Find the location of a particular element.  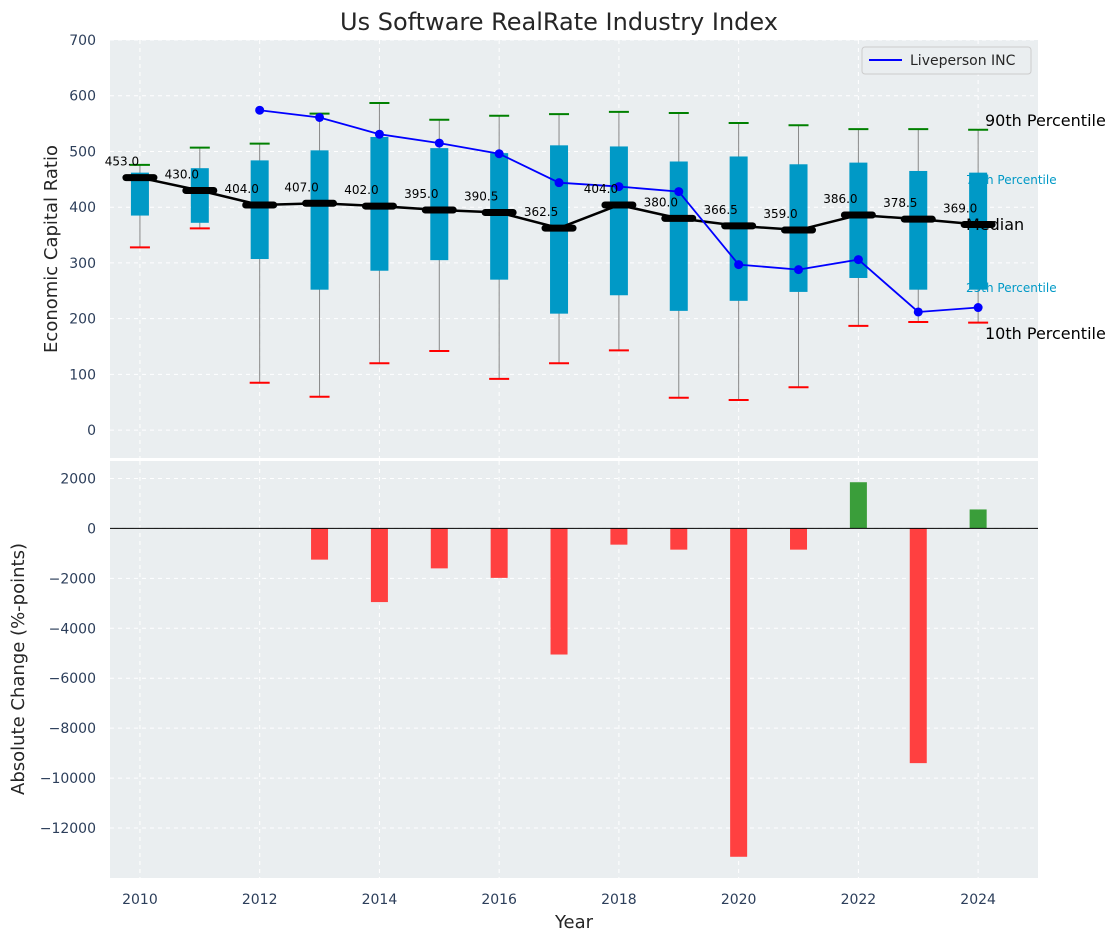

p10-annotation: 10th Percentile is located at coordinates (1045, 333).